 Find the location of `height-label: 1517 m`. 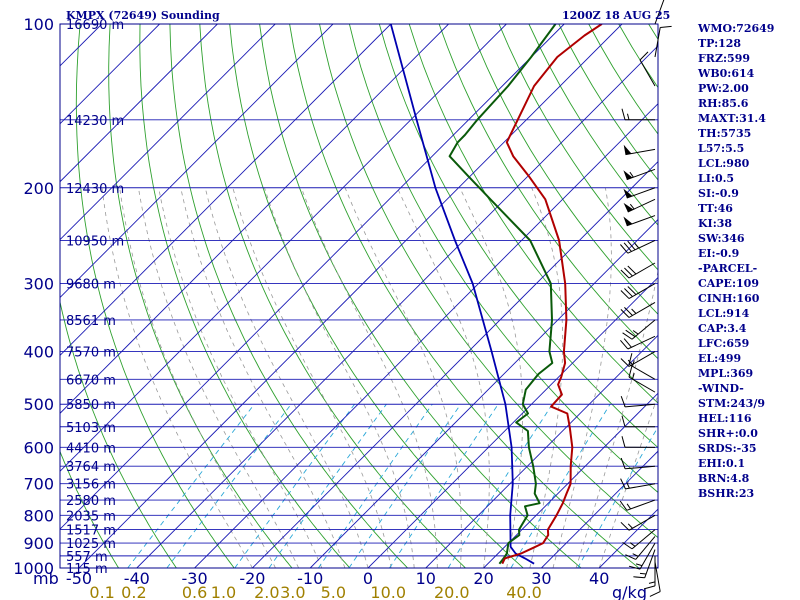

height-label: 1517 m is located at coordinates (91, 531).